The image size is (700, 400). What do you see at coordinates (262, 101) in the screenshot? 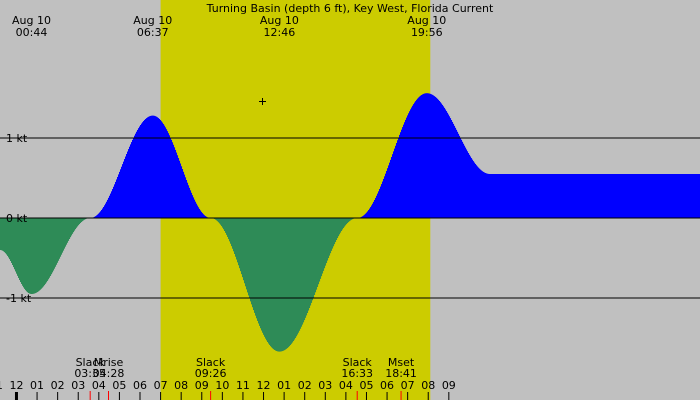
I see `now-marker-icon` at bounding box center [262, 101].